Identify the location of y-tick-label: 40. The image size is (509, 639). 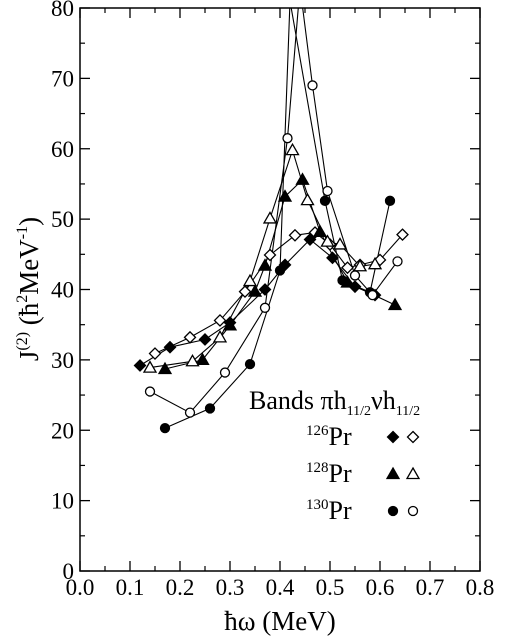
(62, 290).